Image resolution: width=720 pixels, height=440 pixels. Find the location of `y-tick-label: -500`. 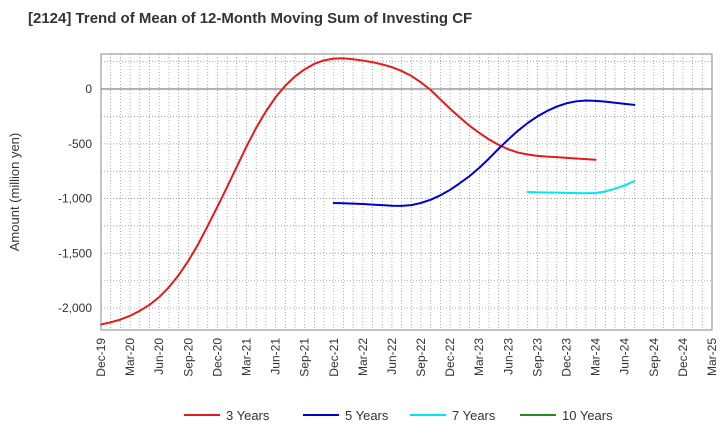

y-tick-label: -500 is located at coordinates (80, 144).